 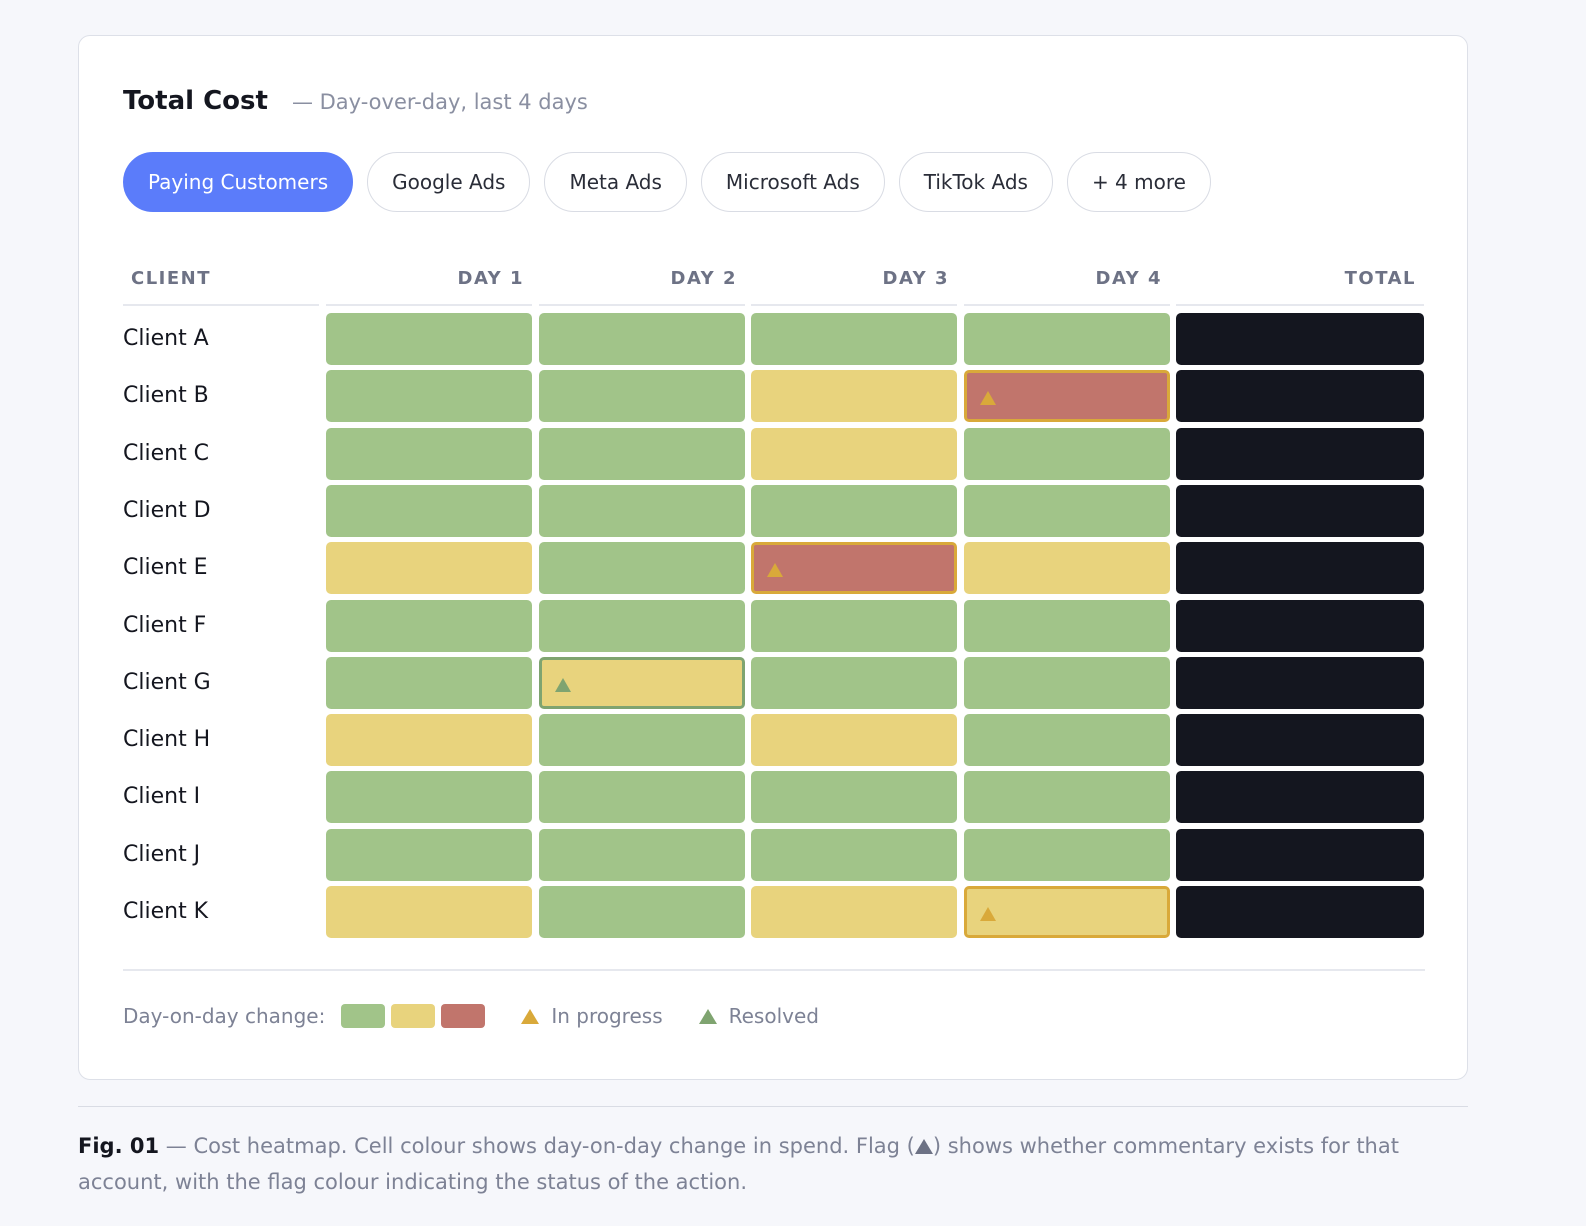 What do you see at coordinates (773, 1016) in the screenshot?
I see `legend-resolved: Resolved` at bounding box center [773, 1016].